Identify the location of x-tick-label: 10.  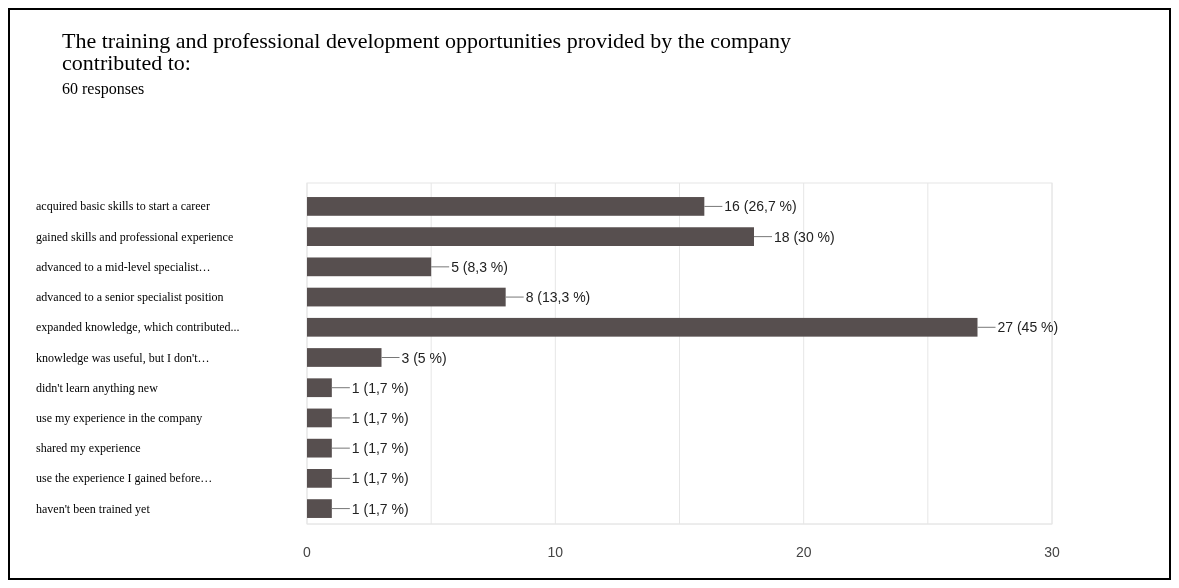
(555, 552).